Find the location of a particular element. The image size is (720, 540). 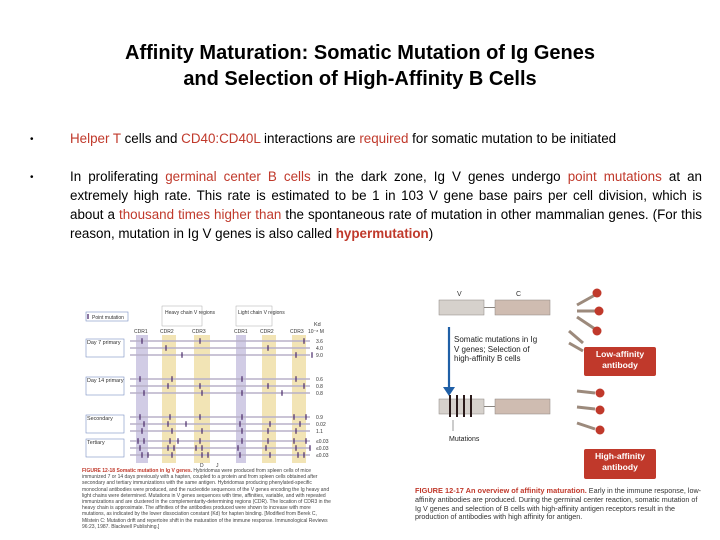

antibody-icons-top is located at coordinates (590, 312).